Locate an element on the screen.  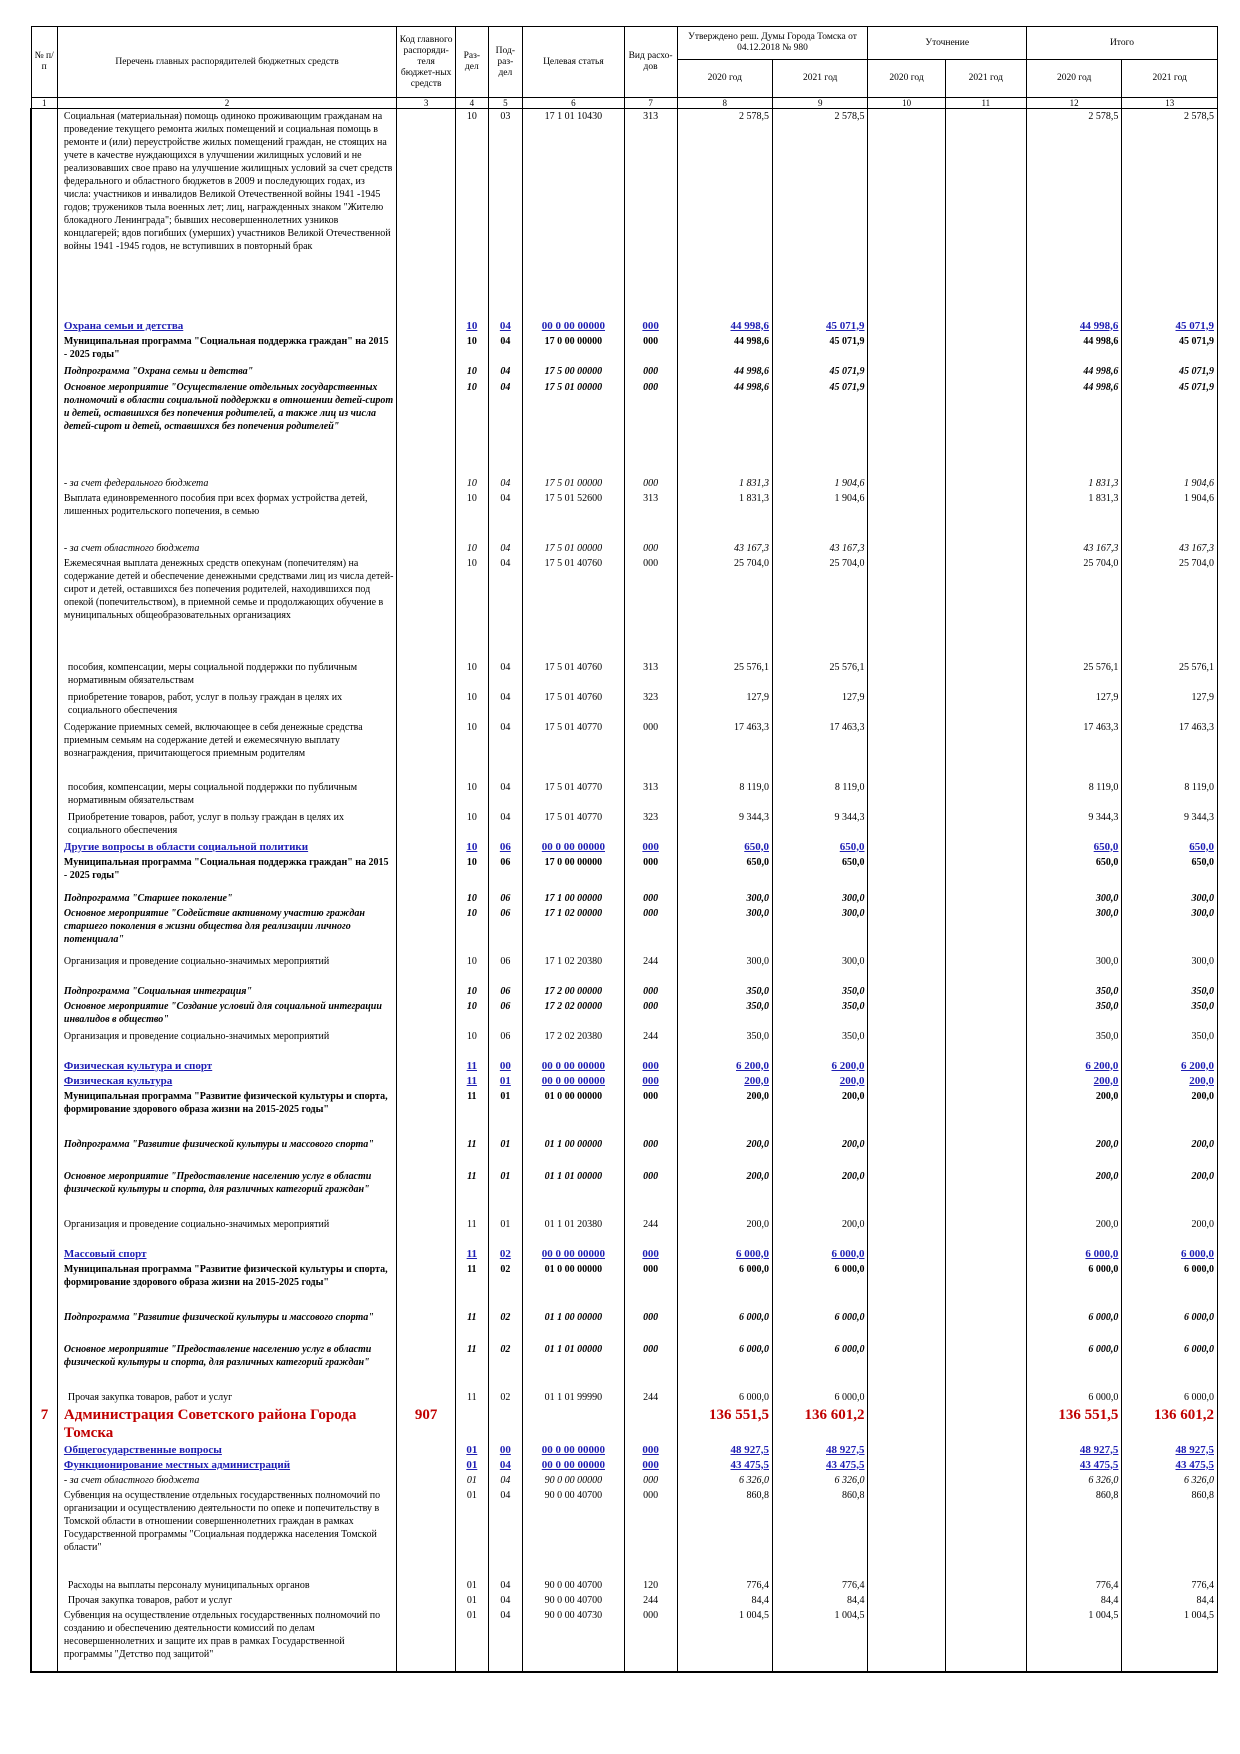
row-approved-2020: 1 004,5 is located at coordinates (724, 1640).